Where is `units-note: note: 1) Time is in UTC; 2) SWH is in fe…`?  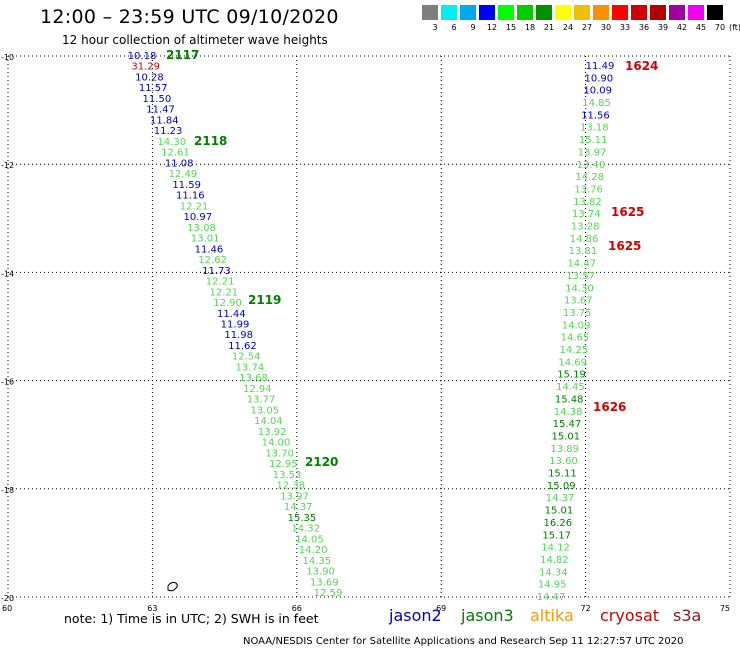
units-note: note: 1) Time is in UTC; 2) SWH is in fe… is located at coordinates (191, 618).